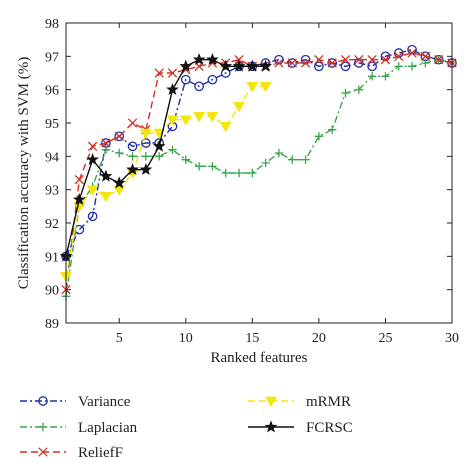  I want to click on legend-marker-variance, so click(43, 401).